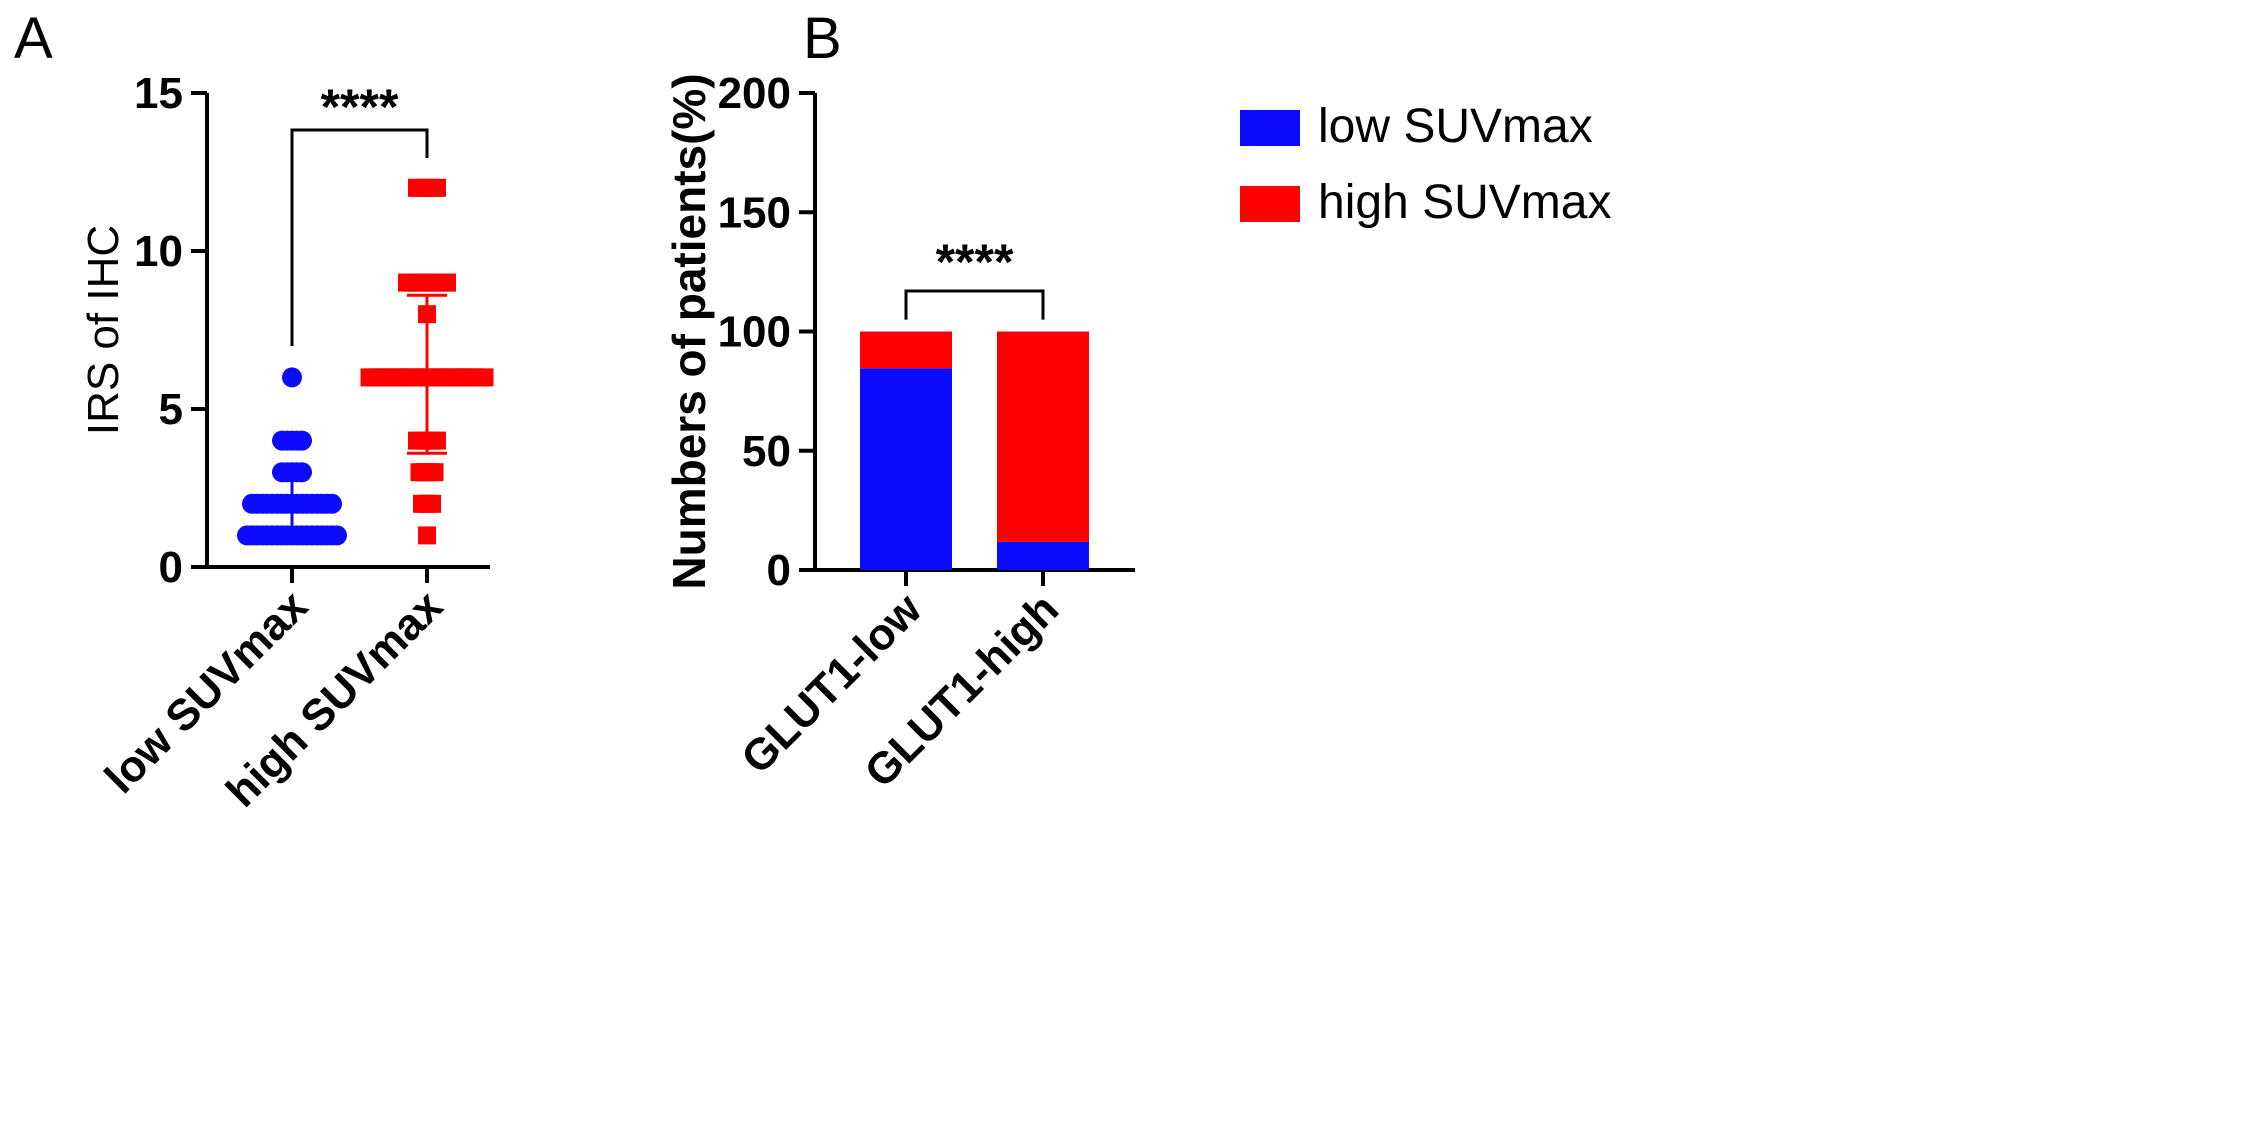 The width and height of the screenshot is (2242, 1126). I want to click on y-axis-title: IRS of IHC, so click(103, 330).